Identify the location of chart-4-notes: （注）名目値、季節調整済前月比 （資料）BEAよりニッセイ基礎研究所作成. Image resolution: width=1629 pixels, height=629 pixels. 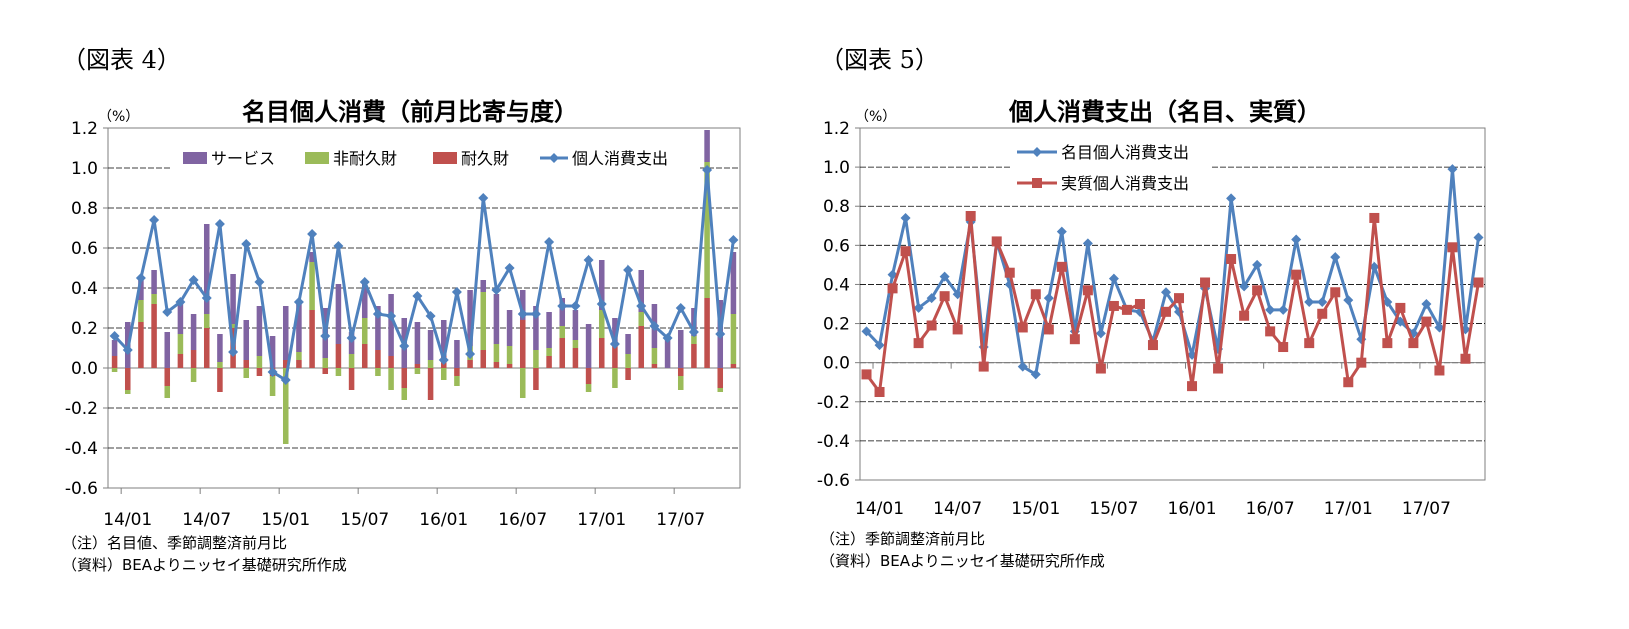
(204, 554).